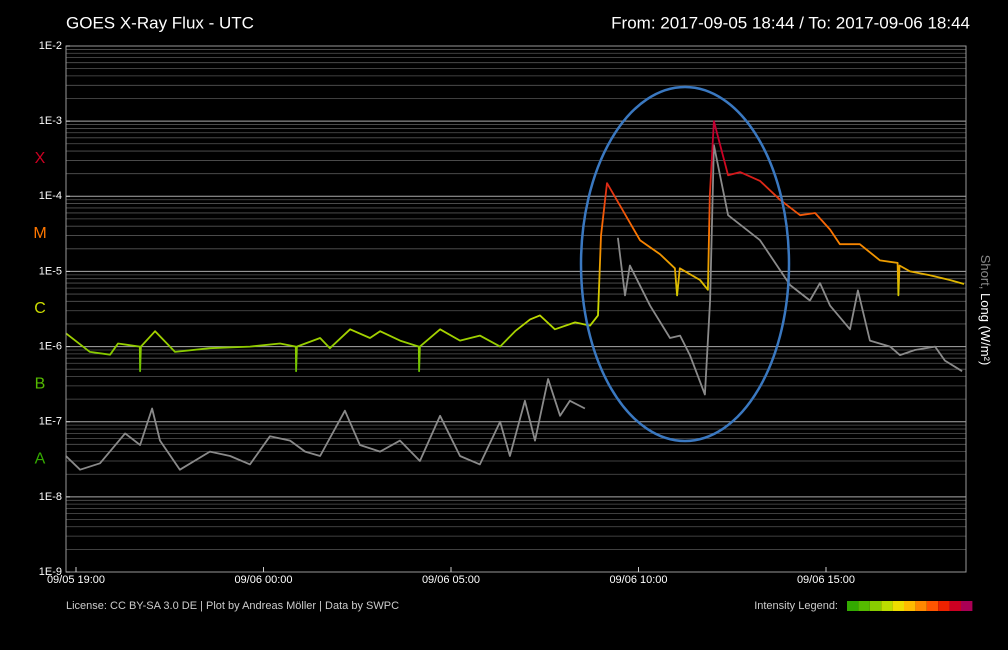  I want to click on y-tick-label: 1E-6, so click(50, 346).